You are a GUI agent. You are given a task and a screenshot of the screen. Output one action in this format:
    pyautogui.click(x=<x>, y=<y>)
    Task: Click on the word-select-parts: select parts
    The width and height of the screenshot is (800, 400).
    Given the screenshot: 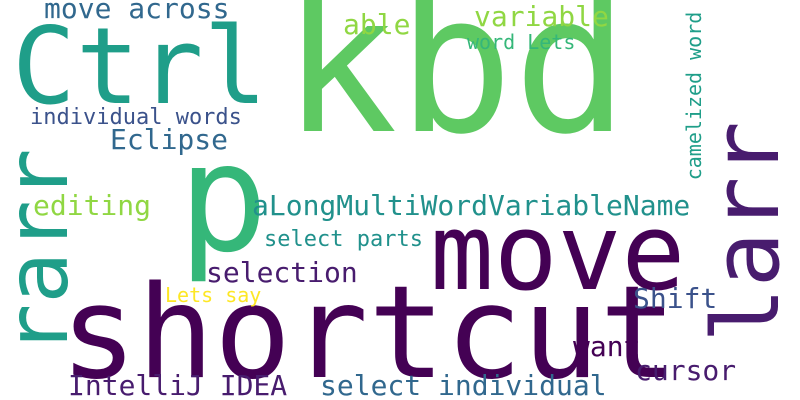 What is the action you would take?
    pyautogui.click(x=343, y=239)
    